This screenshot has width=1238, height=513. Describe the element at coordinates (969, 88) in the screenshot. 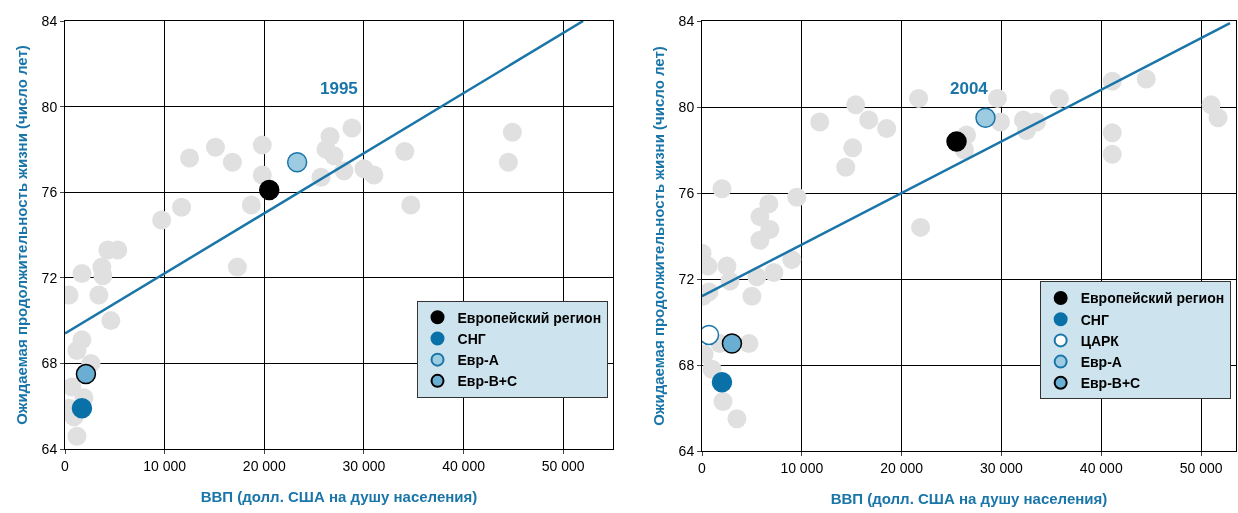

I see `text: 2004` at that location.